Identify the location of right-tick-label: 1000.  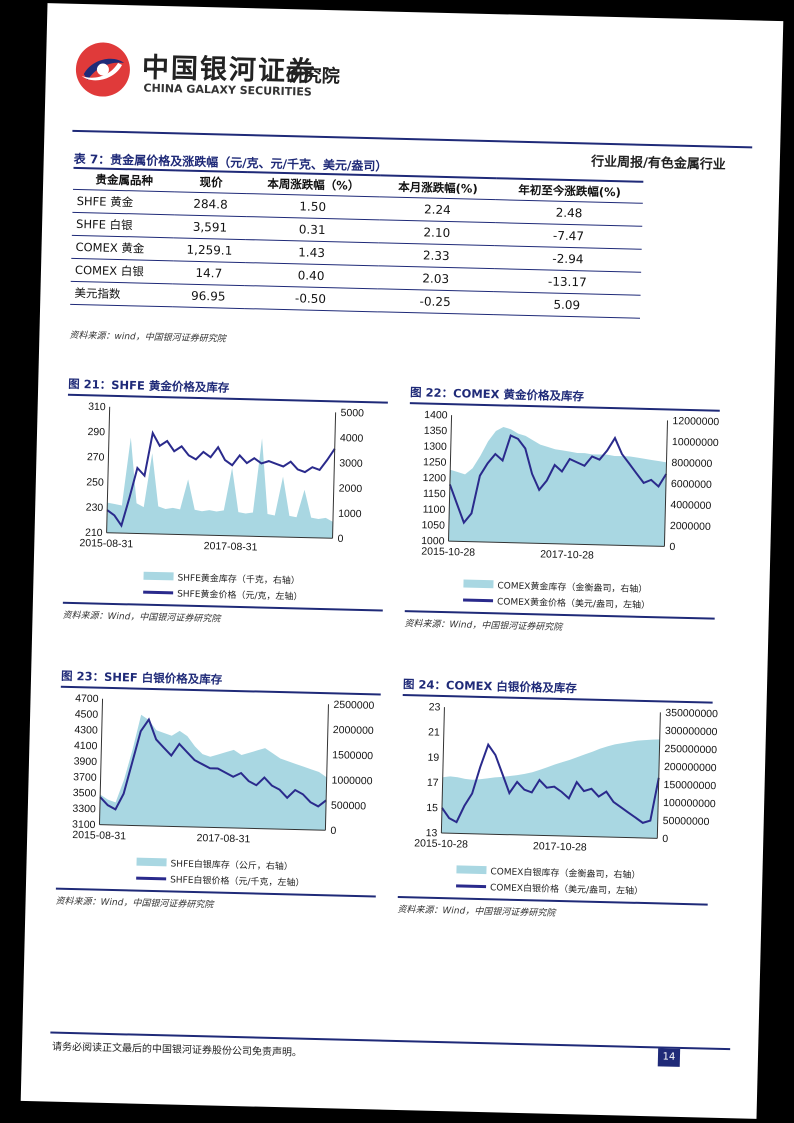
(350, 514).